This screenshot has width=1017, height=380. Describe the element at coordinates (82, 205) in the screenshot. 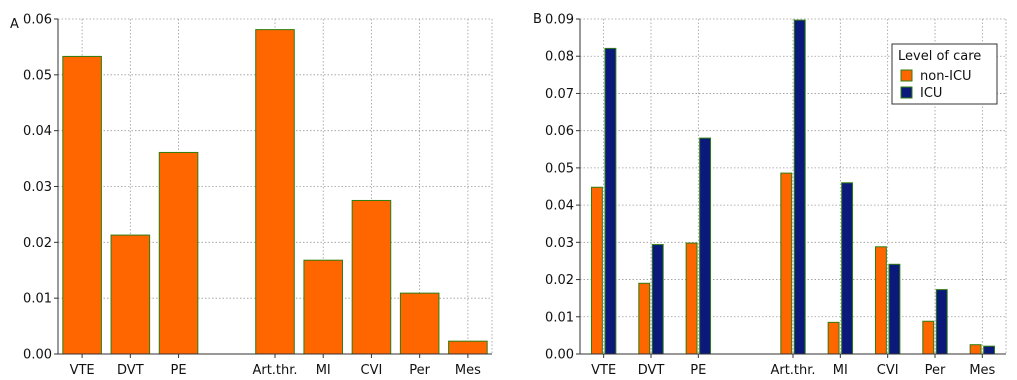

I see `bar-vte` at that location.